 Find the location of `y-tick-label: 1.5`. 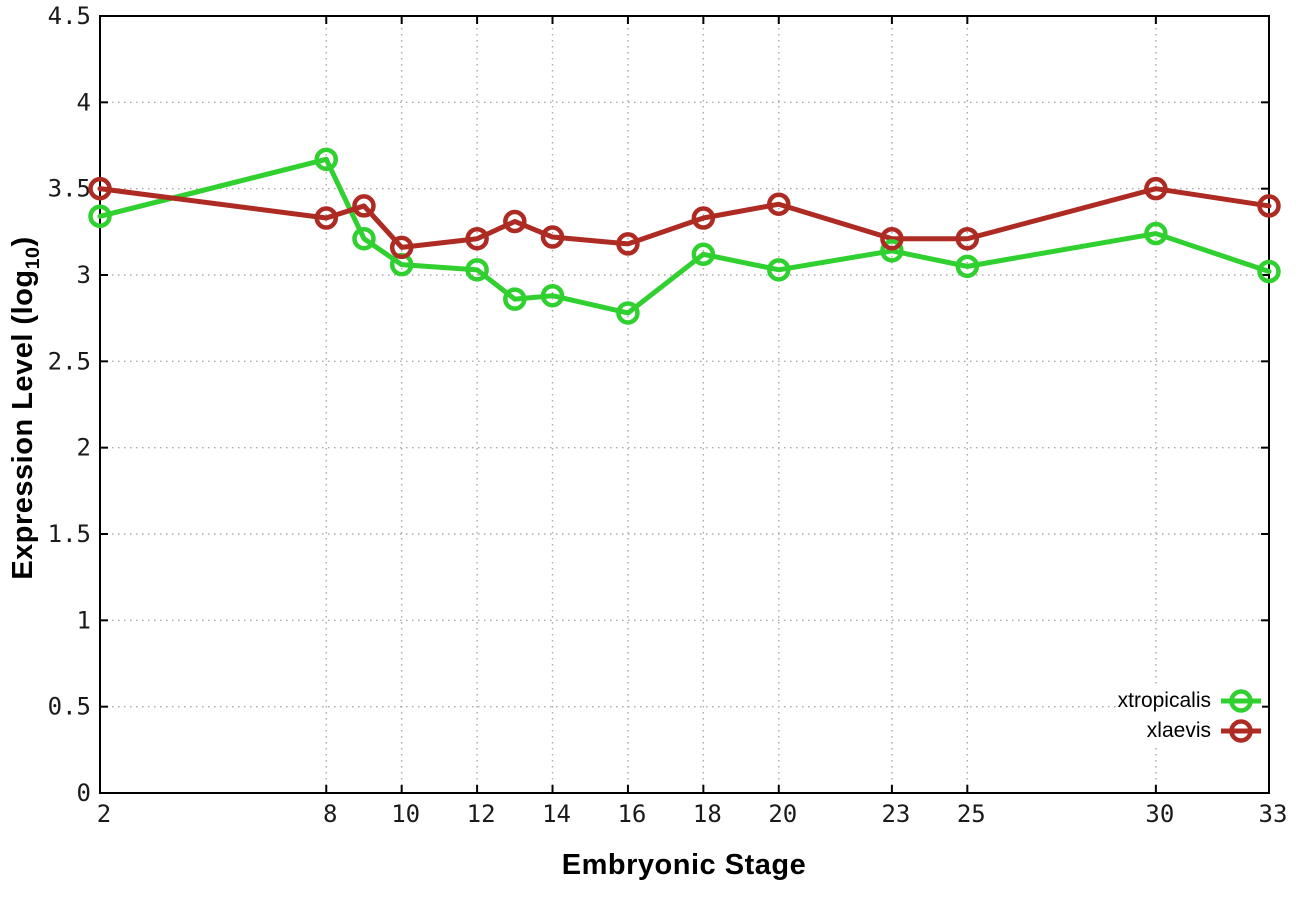

y-tick-label: 1.5 is located at coordinates (69, 534).